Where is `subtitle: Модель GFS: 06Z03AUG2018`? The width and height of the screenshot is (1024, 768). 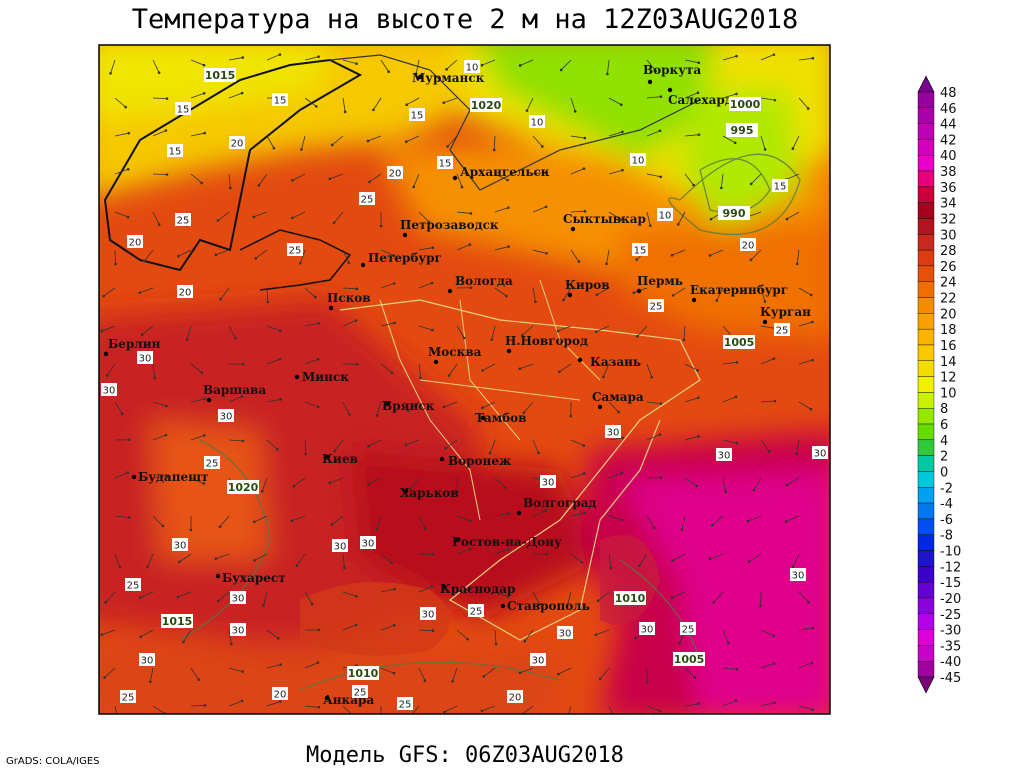 subtitle: Модель GFS: 06Z03AUG2018 is located at coordinates (465, 755).